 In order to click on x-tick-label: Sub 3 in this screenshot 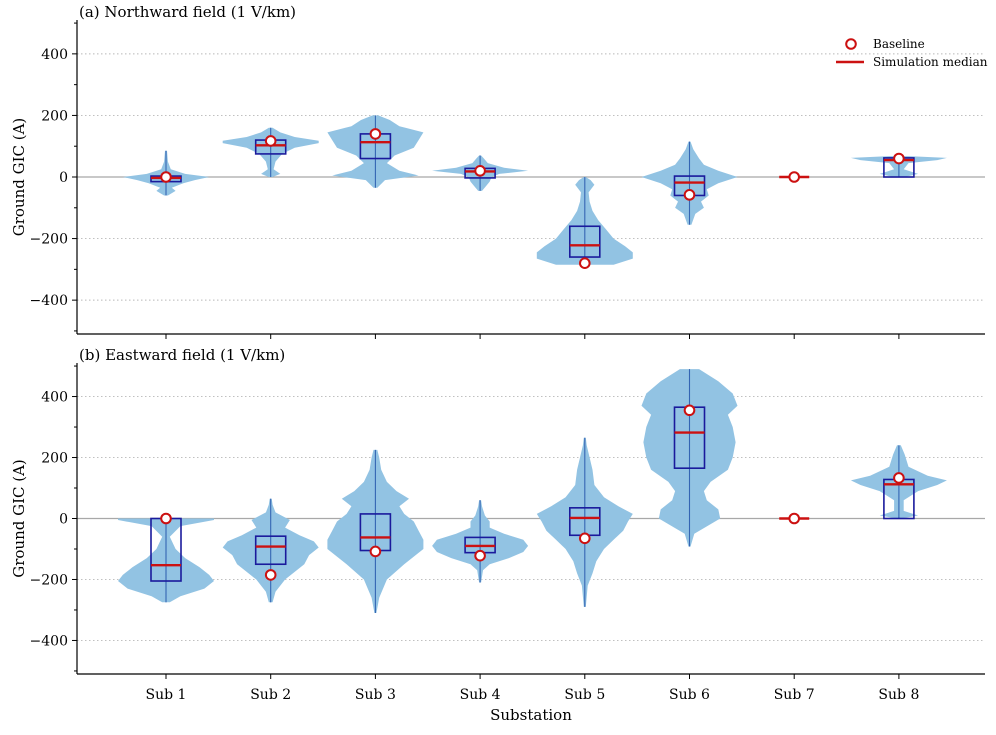, I will do `click(375, 695)`.